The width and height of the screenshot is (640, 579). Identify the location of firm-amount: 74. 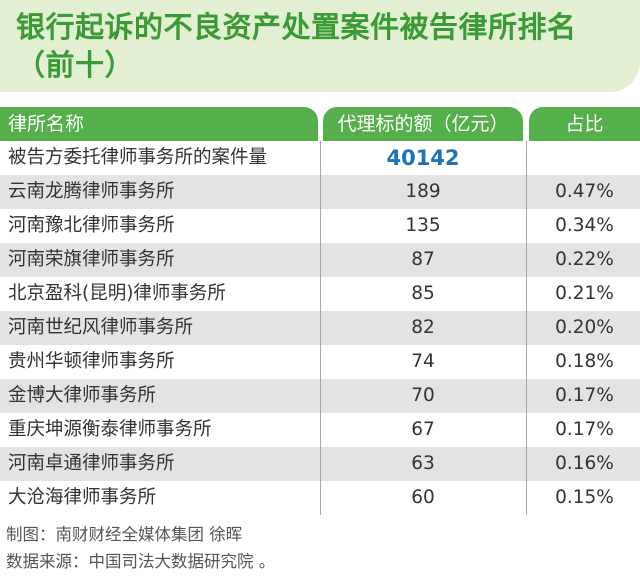
(423, 361).